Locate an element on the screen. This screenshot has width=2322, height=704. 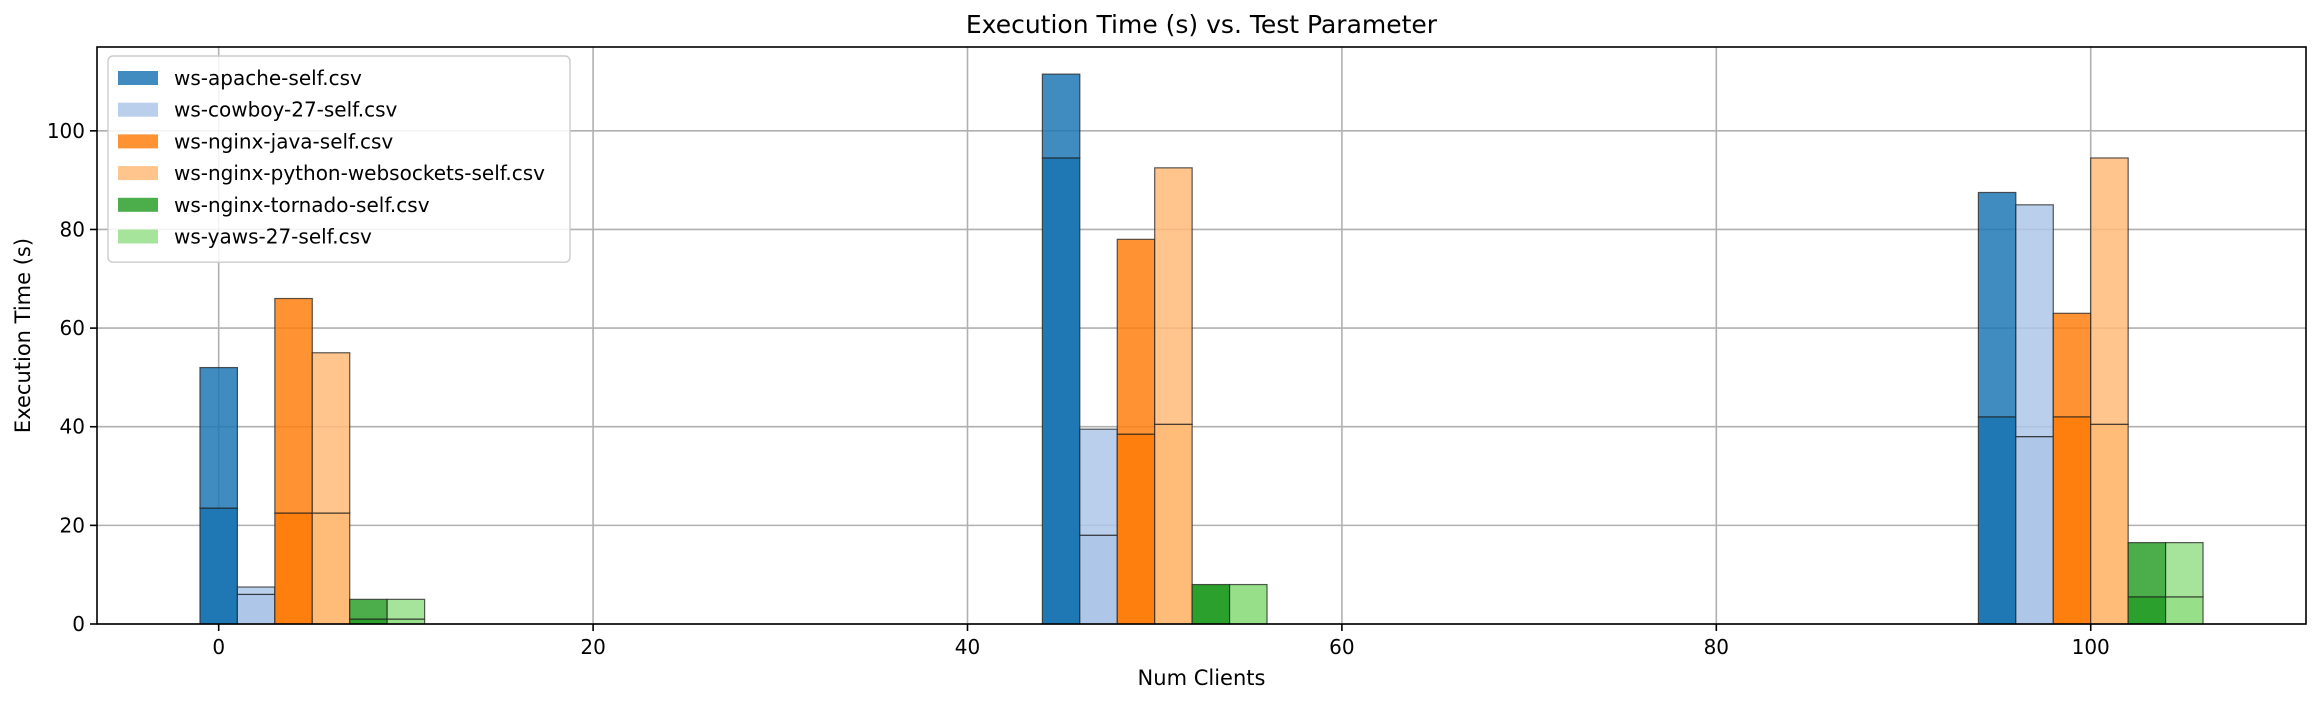
legend-label: ws-nginx-java-self.csv is located at coordinates (283, 141).